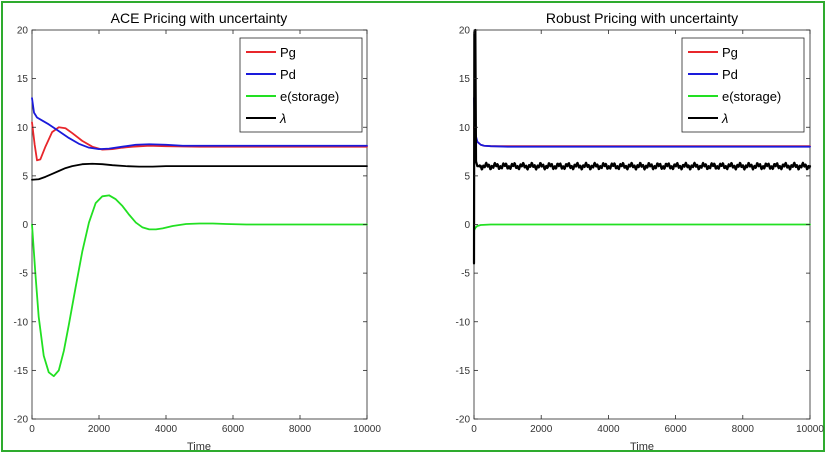 This screenshot has height=457, width=830. What do you see at coordinates (642, 227) in the screenshot?
I see `series-line-e-storage` at bounding box center [642, 227].